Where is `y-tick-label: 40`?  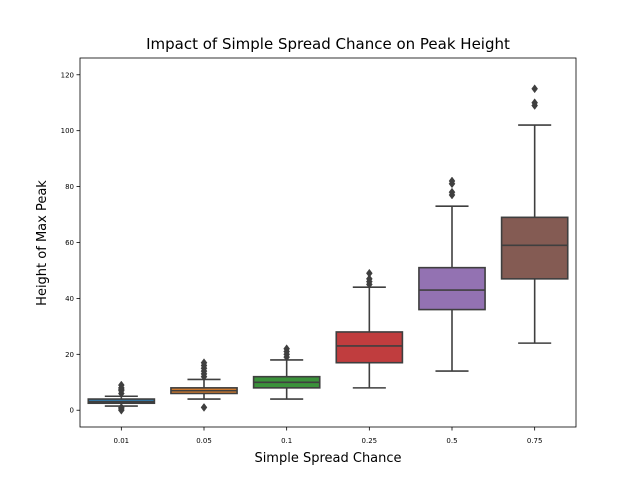
y-tick-label: 40 is located at coordinates (69, 299).